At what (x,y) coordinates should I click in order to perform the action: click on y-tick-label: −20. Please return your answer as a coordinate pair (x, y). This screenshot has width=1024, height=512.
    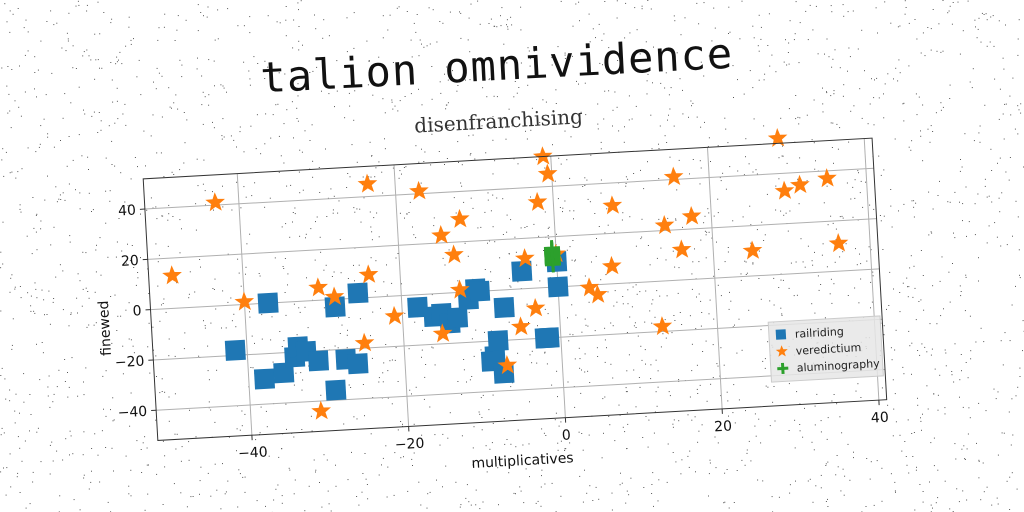
    Looking at the image, I should click on (129, 362).